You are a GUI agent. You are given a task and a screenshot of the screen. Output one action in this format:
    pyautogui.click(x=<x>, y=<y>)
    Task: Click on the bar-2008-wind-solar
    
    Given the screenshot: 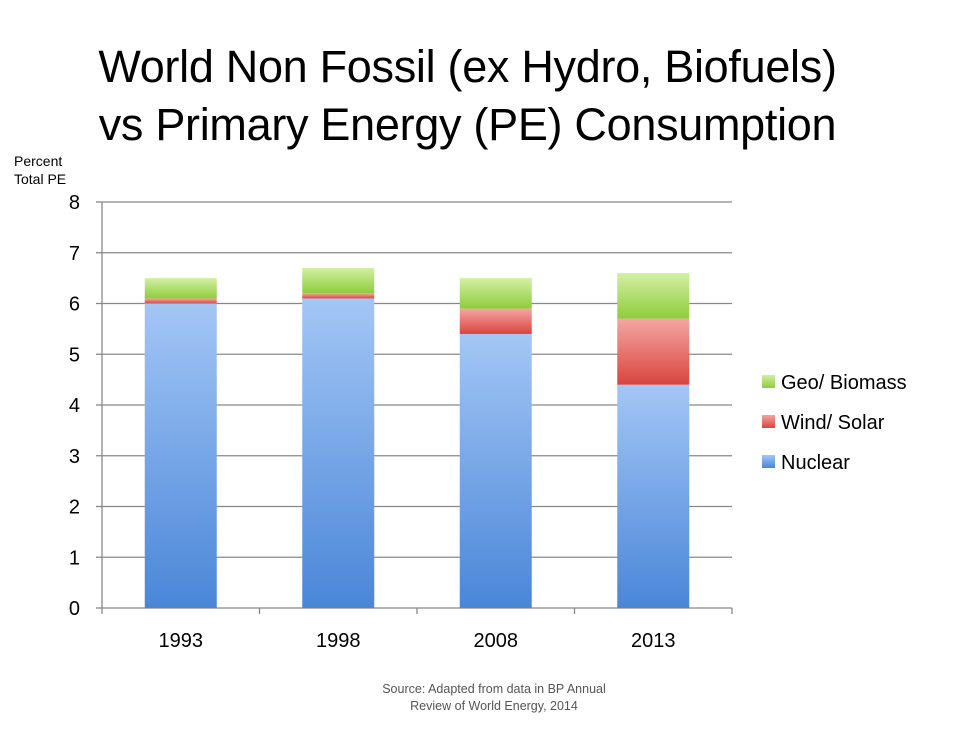 What is the action you would take?
    pyautogui.click(x=495, y=321)
    